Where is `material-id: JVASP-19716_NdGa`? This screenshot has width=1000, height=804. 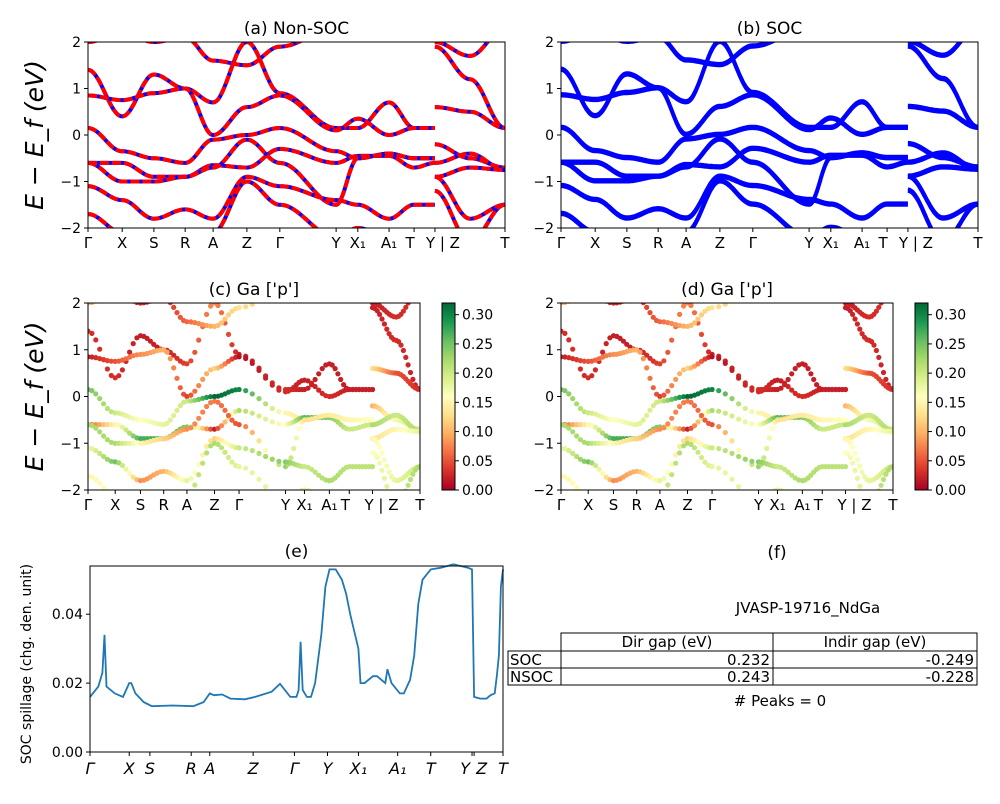
material-id: JVASP-19716_NdGa is located at coordinates (807, 608).